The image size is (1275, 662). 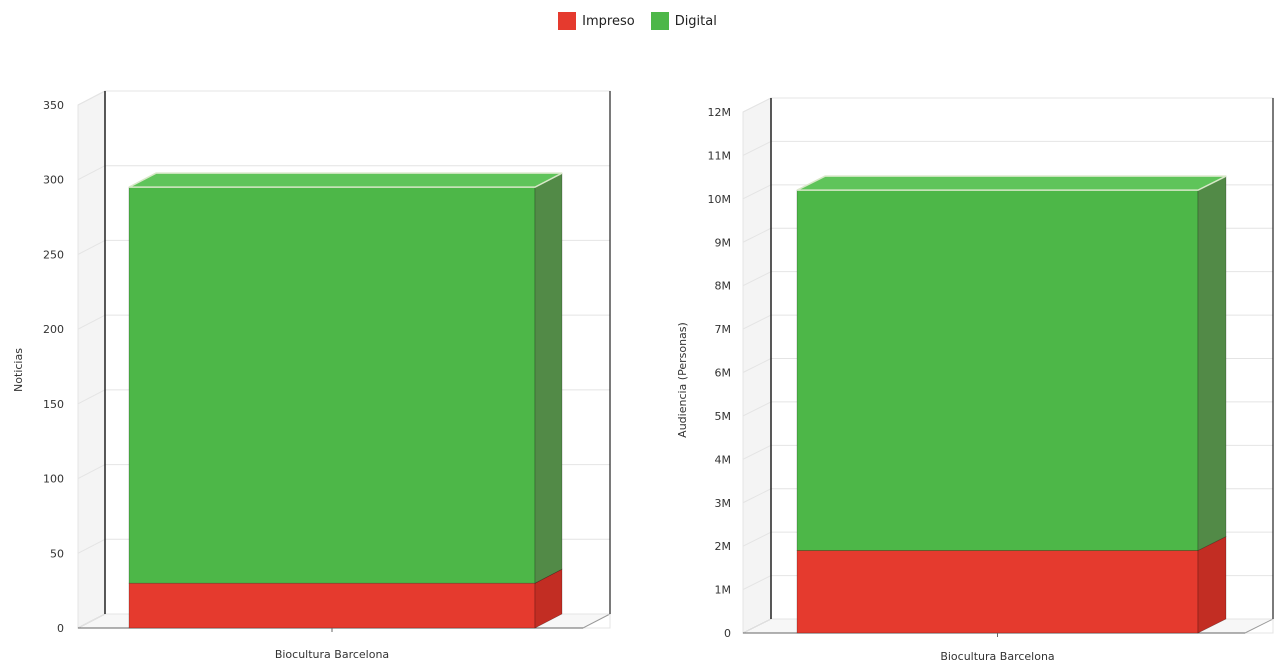 I want to click on legend: Impreso Digital, so click(x=637, y=21).